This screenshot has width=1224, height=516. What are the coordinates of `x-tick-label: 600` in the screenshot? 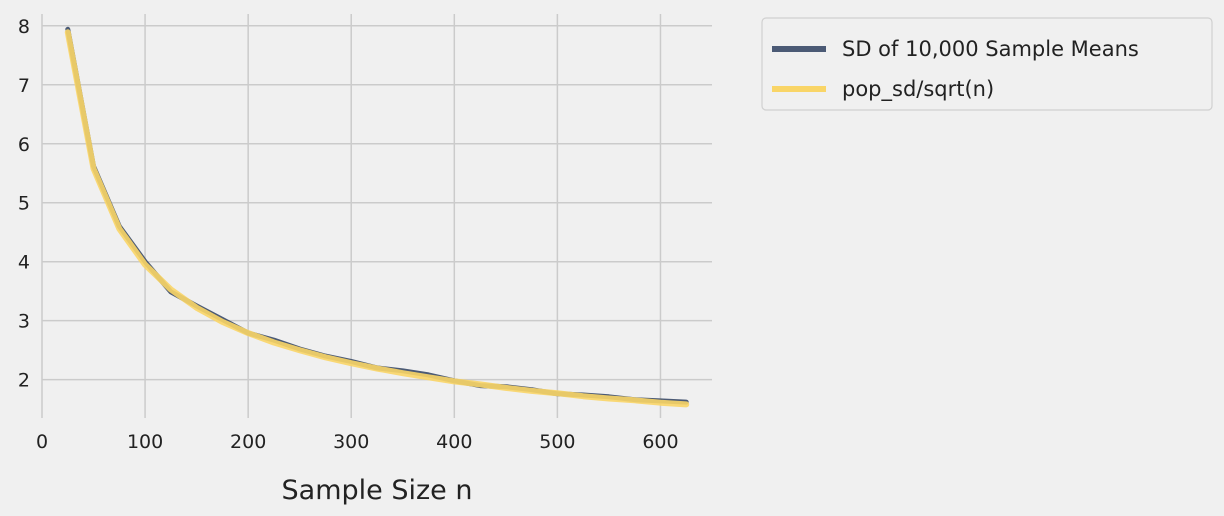 It's located at (660, 442).